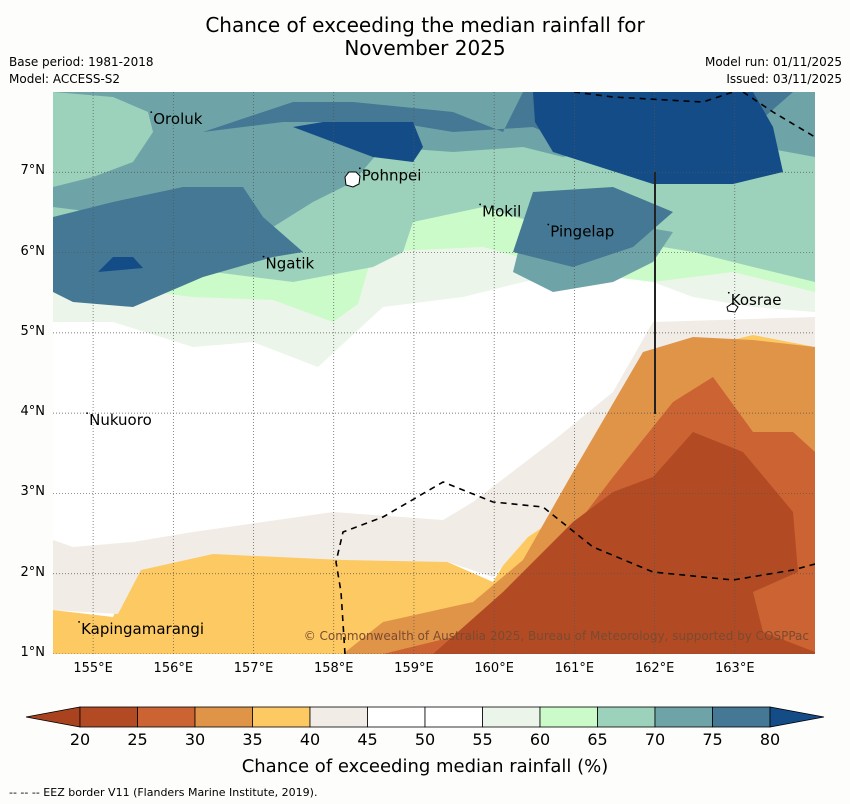 The height and width of the screenshot is (804, 850). Describe the element at coordinates (33, 572) in the screenshot. I see `y-tick-label: 2°N` at that location.